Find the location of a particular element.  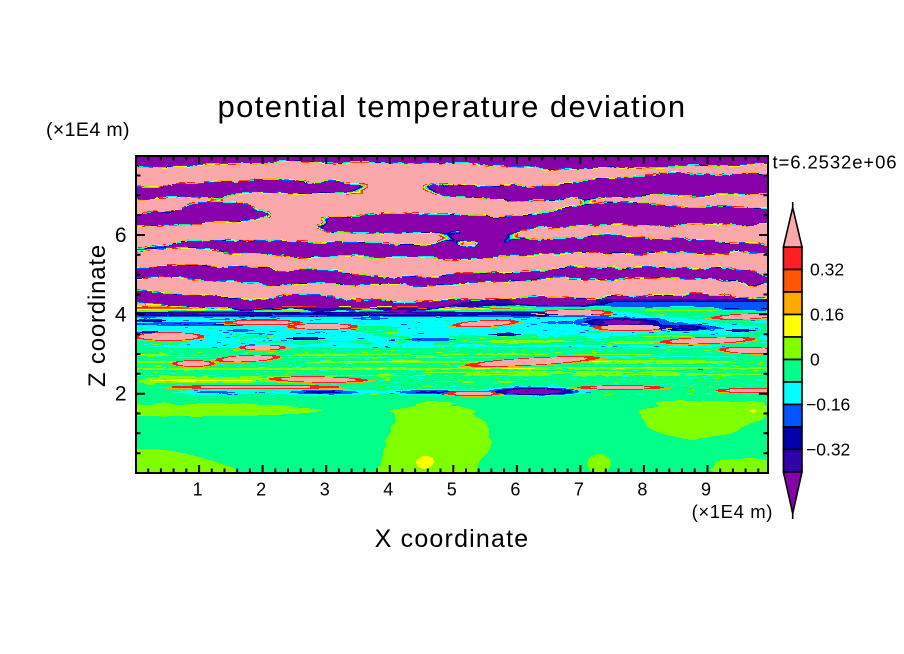

svg-text: Z coordinate is located at coordinates (97, 315).